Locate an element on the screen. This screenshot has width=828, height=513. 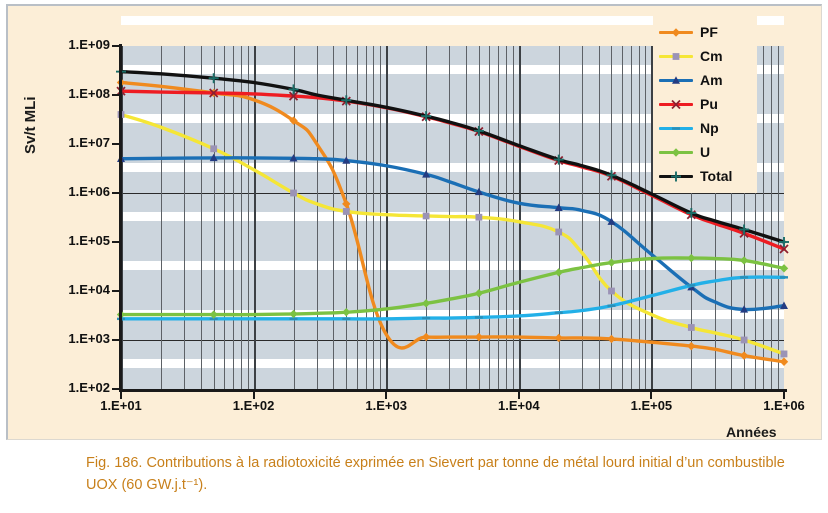
legend-item-am: Am is located at coordinates (705, 80).